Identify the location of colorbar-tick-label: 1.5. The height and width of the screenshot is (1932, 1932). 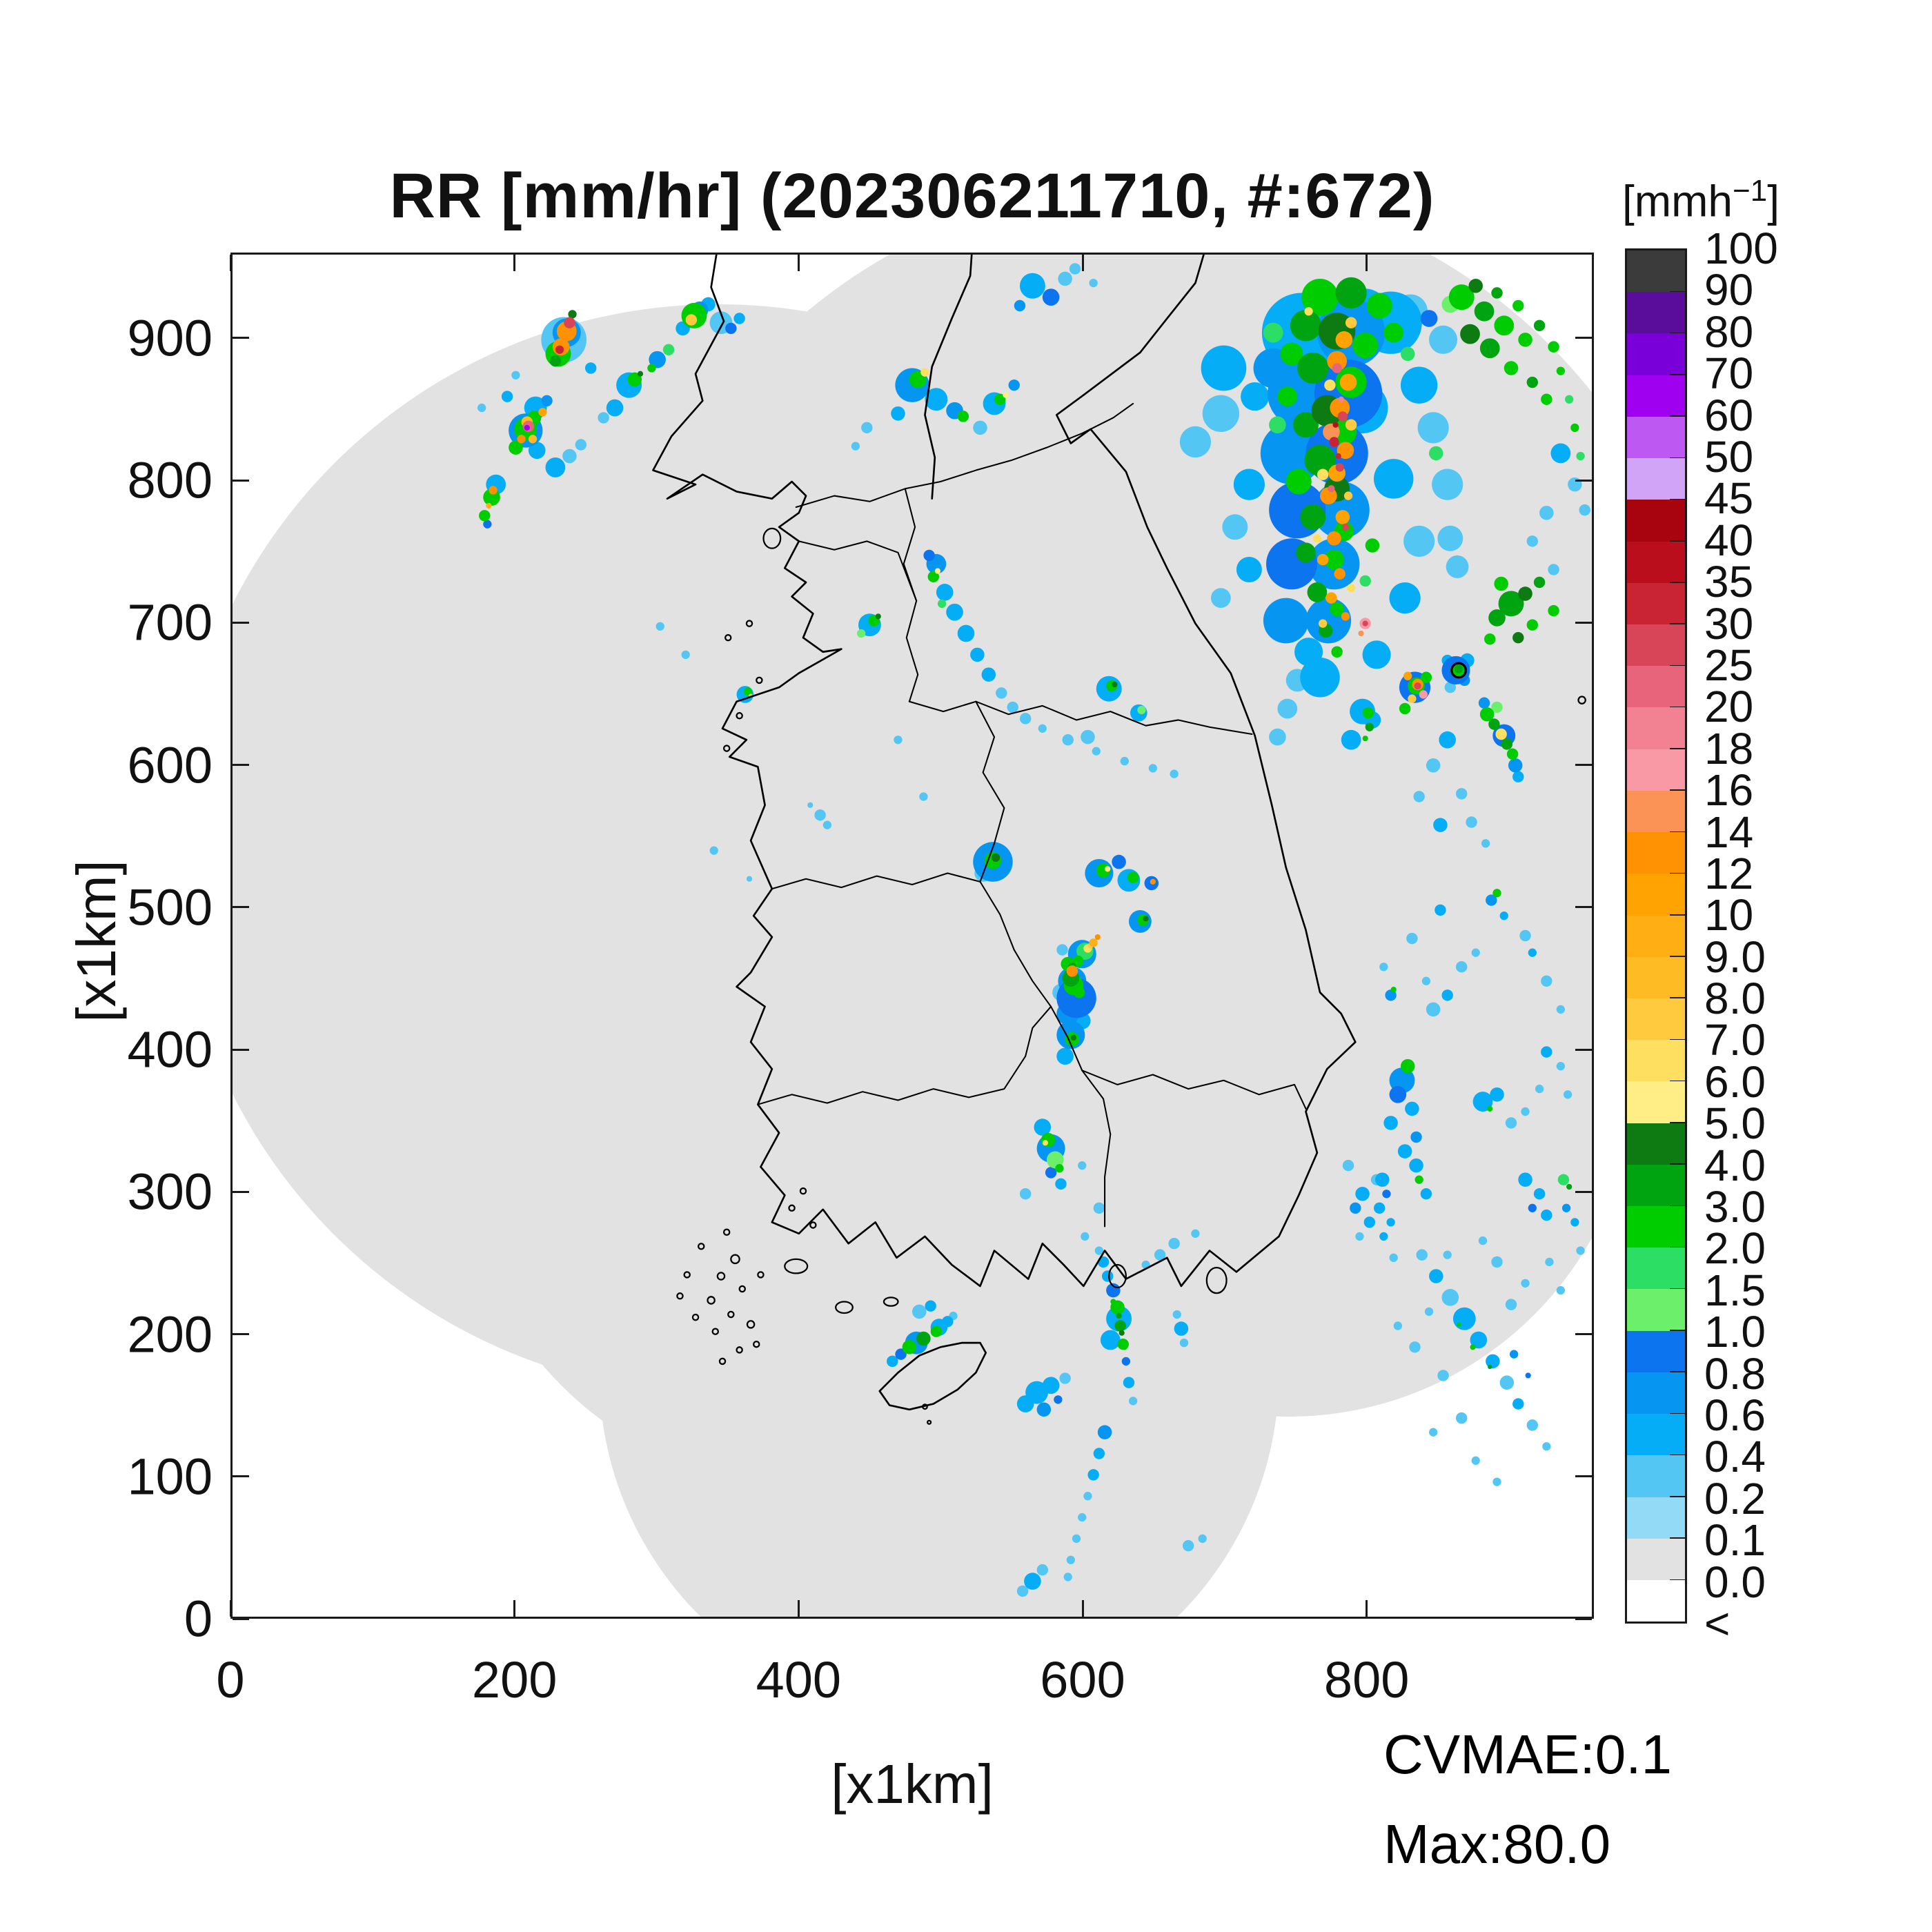
(1735, 1290).